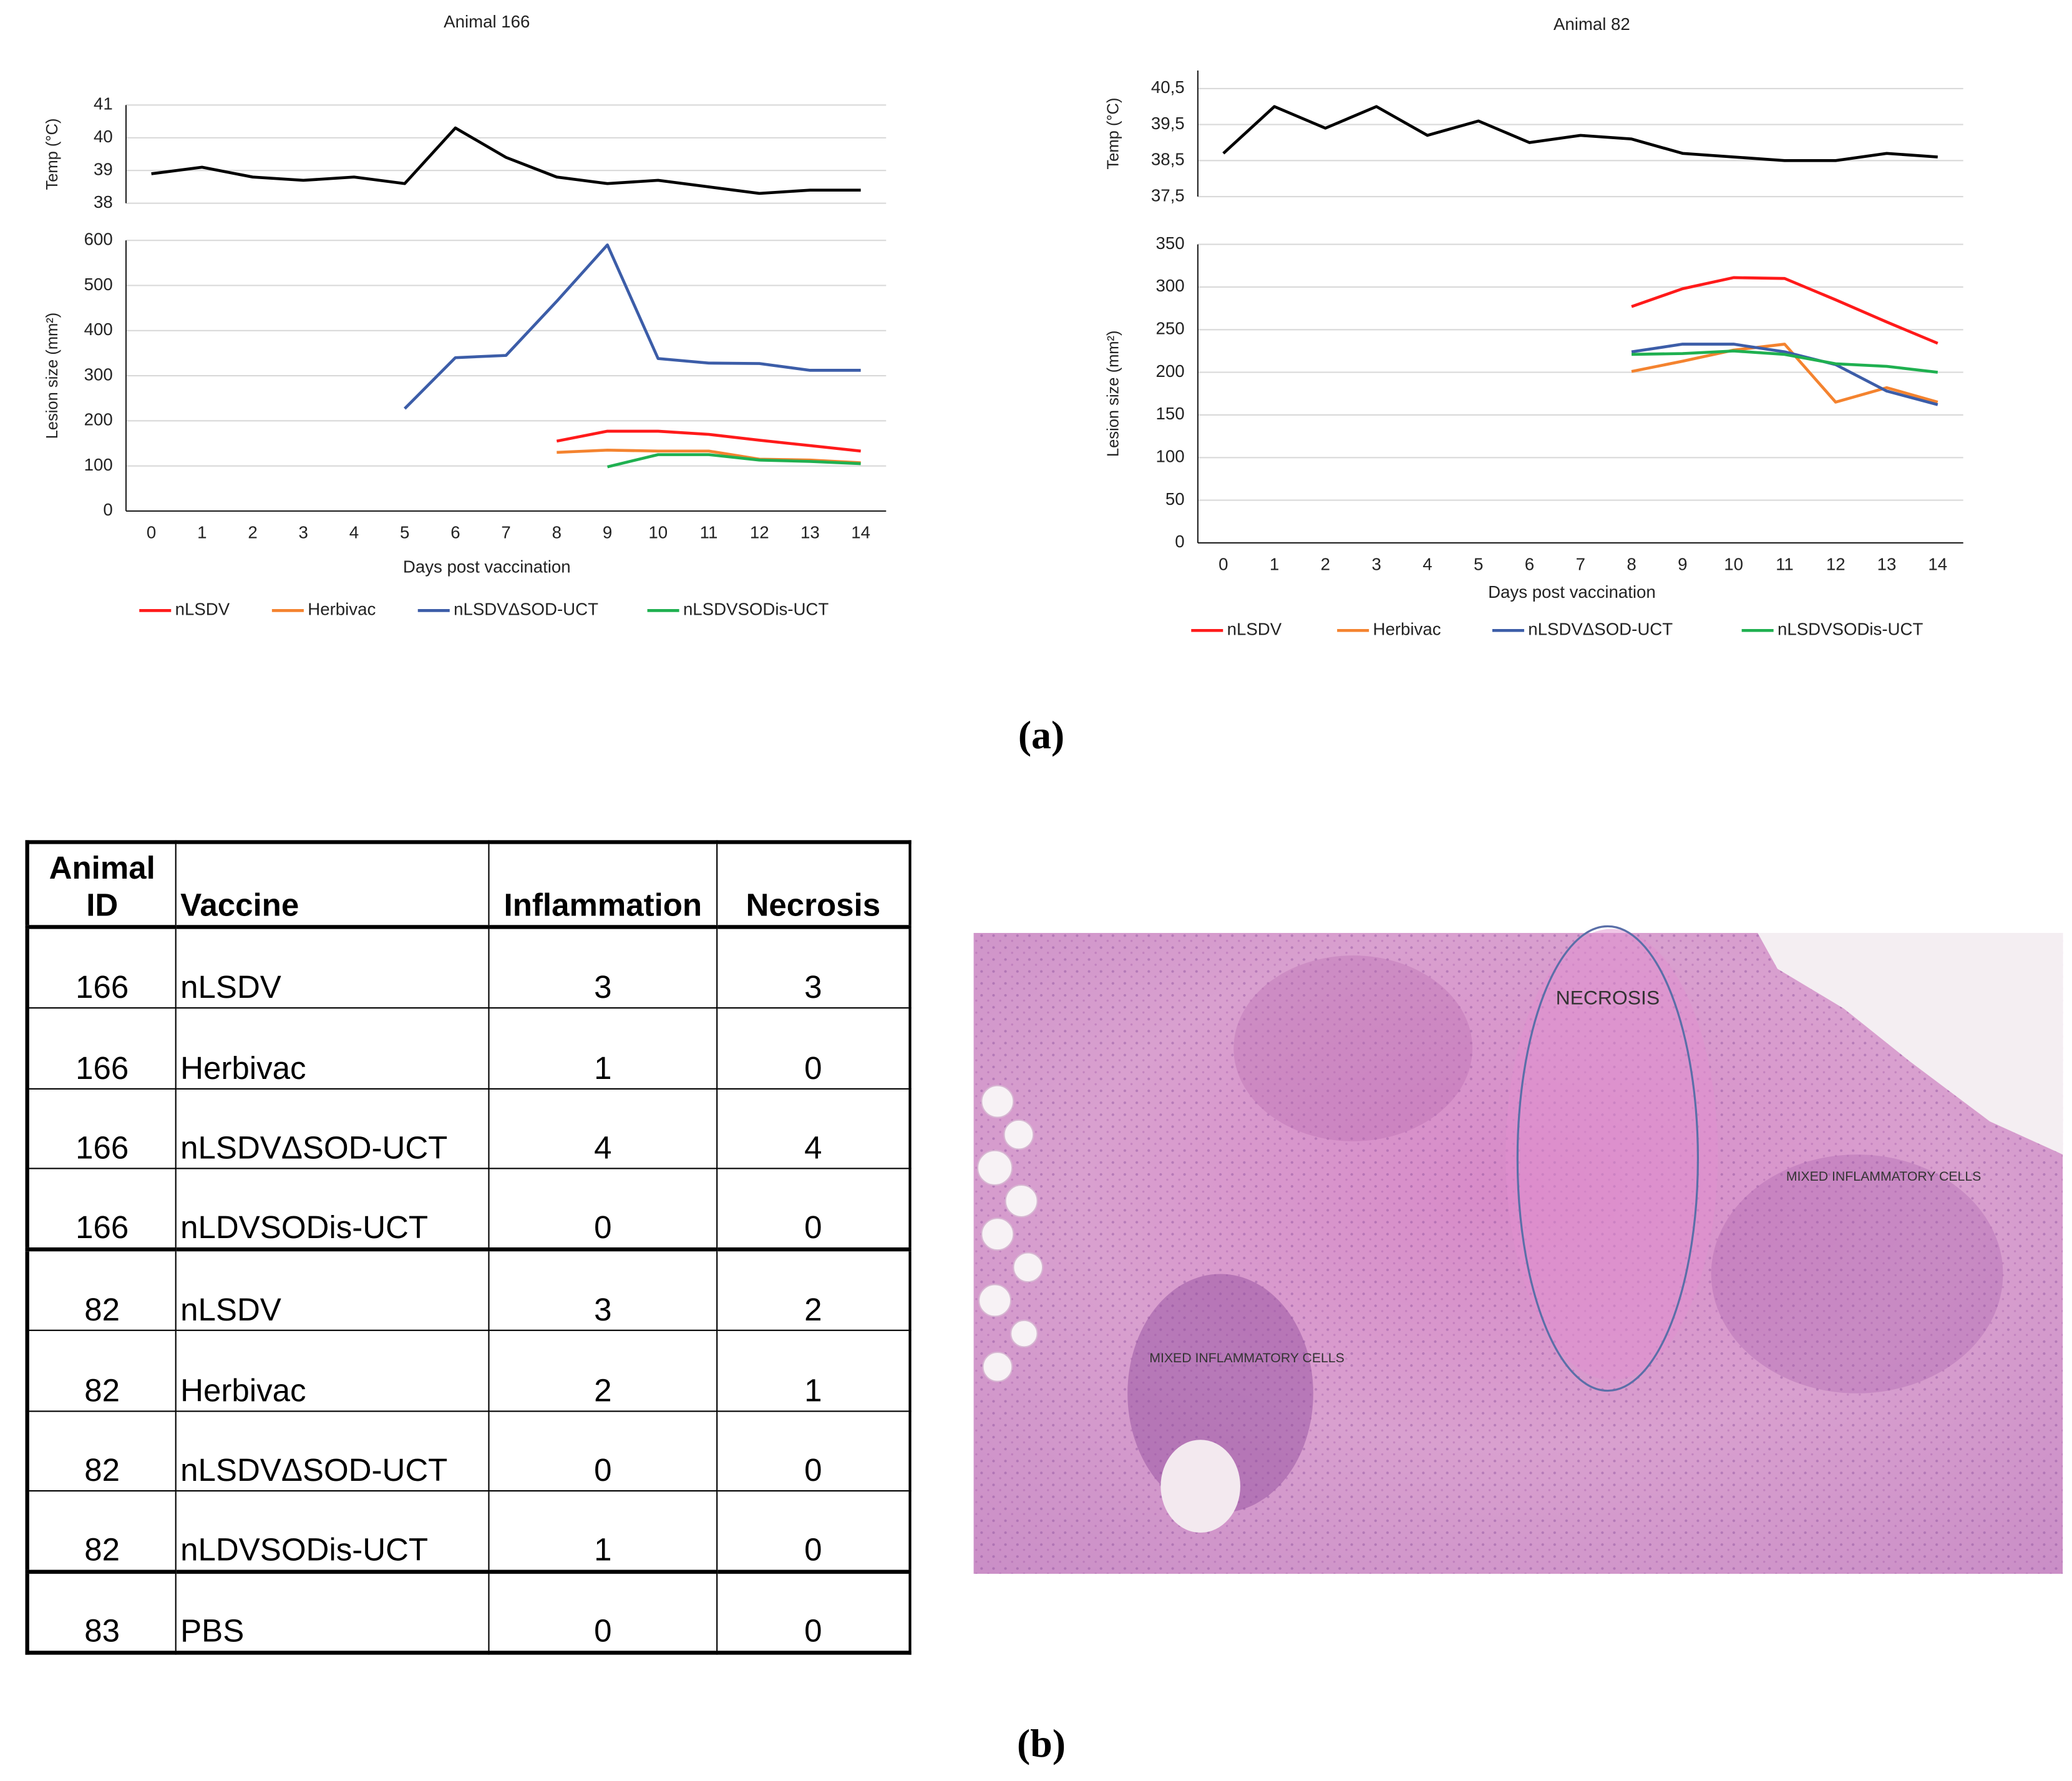 The height and width of the screenshot is (1781, 2072). I want to click on table-row: 82 nLDVSODis-UCT 1 0, so click(469, 1532).